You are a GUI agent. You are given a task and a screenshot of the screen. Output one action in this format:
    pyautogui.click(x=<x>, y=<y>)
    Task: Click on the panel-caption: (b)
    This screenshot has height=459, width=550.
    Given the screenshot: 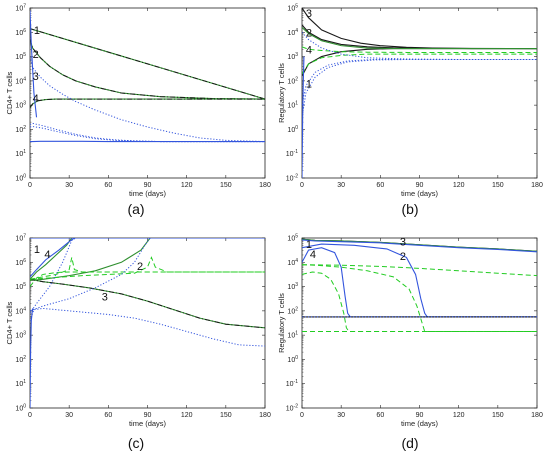 What is the action you would take?
    pyautogui.click(x=409, y=209)
    